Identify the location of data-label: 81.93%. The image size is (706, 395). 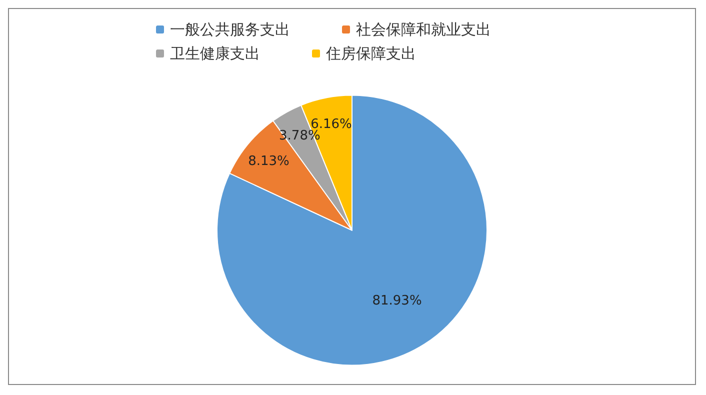
(397, 300).